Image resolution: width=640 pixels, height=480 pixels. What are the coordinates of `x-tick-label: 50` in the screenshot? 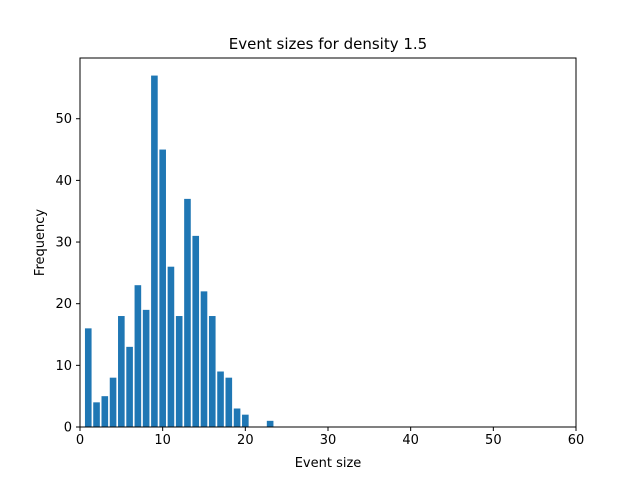 It's located at (493, 440).